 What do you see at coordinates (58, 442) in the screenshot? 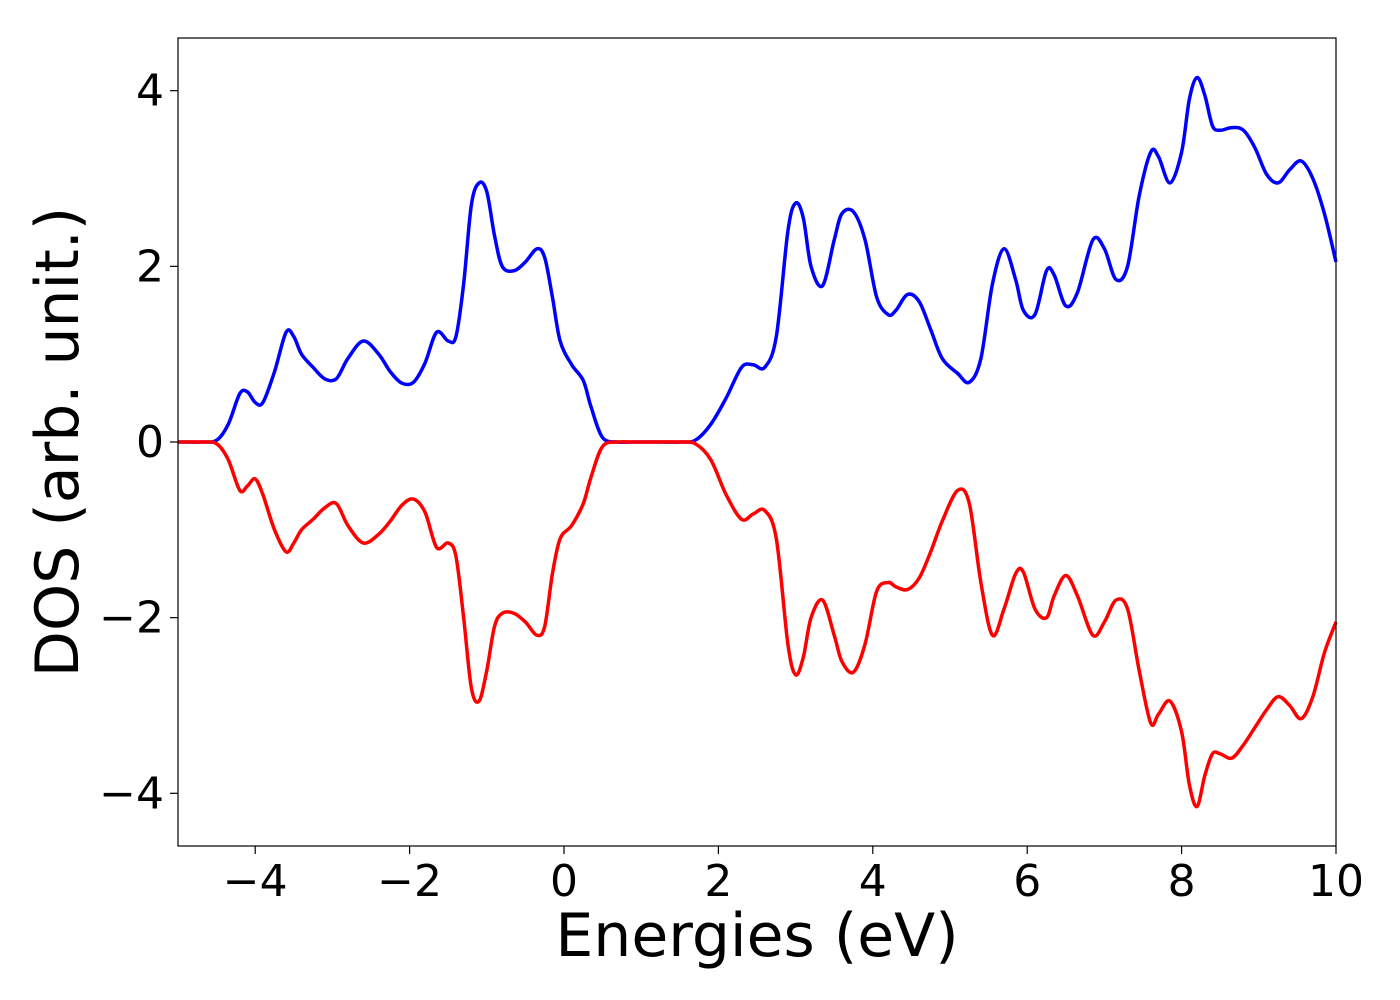
I see `y-axis-title: DOS (arb. unit.)` at bounding box center [58, 442].